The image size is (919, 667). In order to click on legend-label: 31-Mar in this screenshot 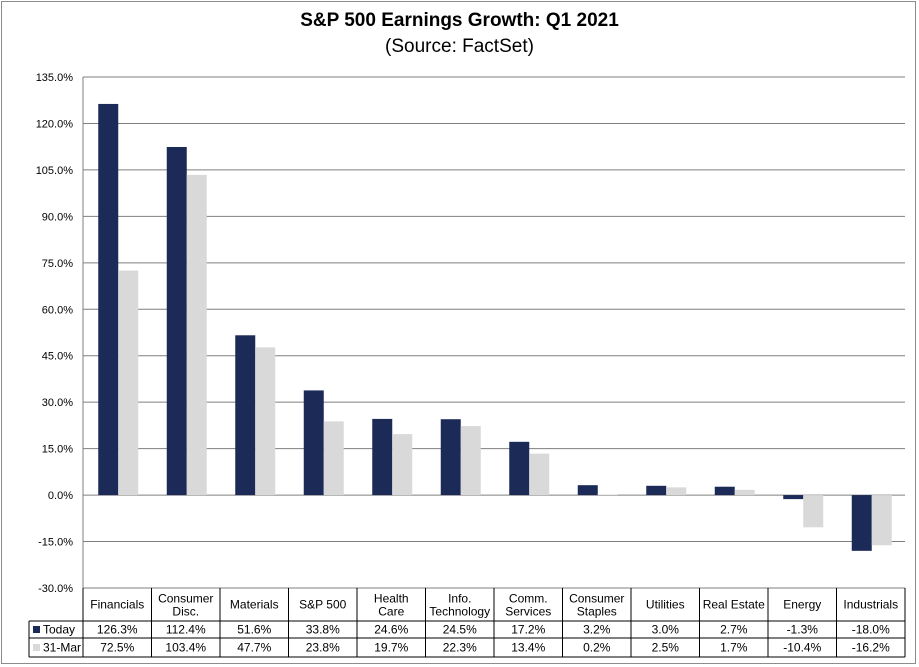, I will do `click(62, 648)`.